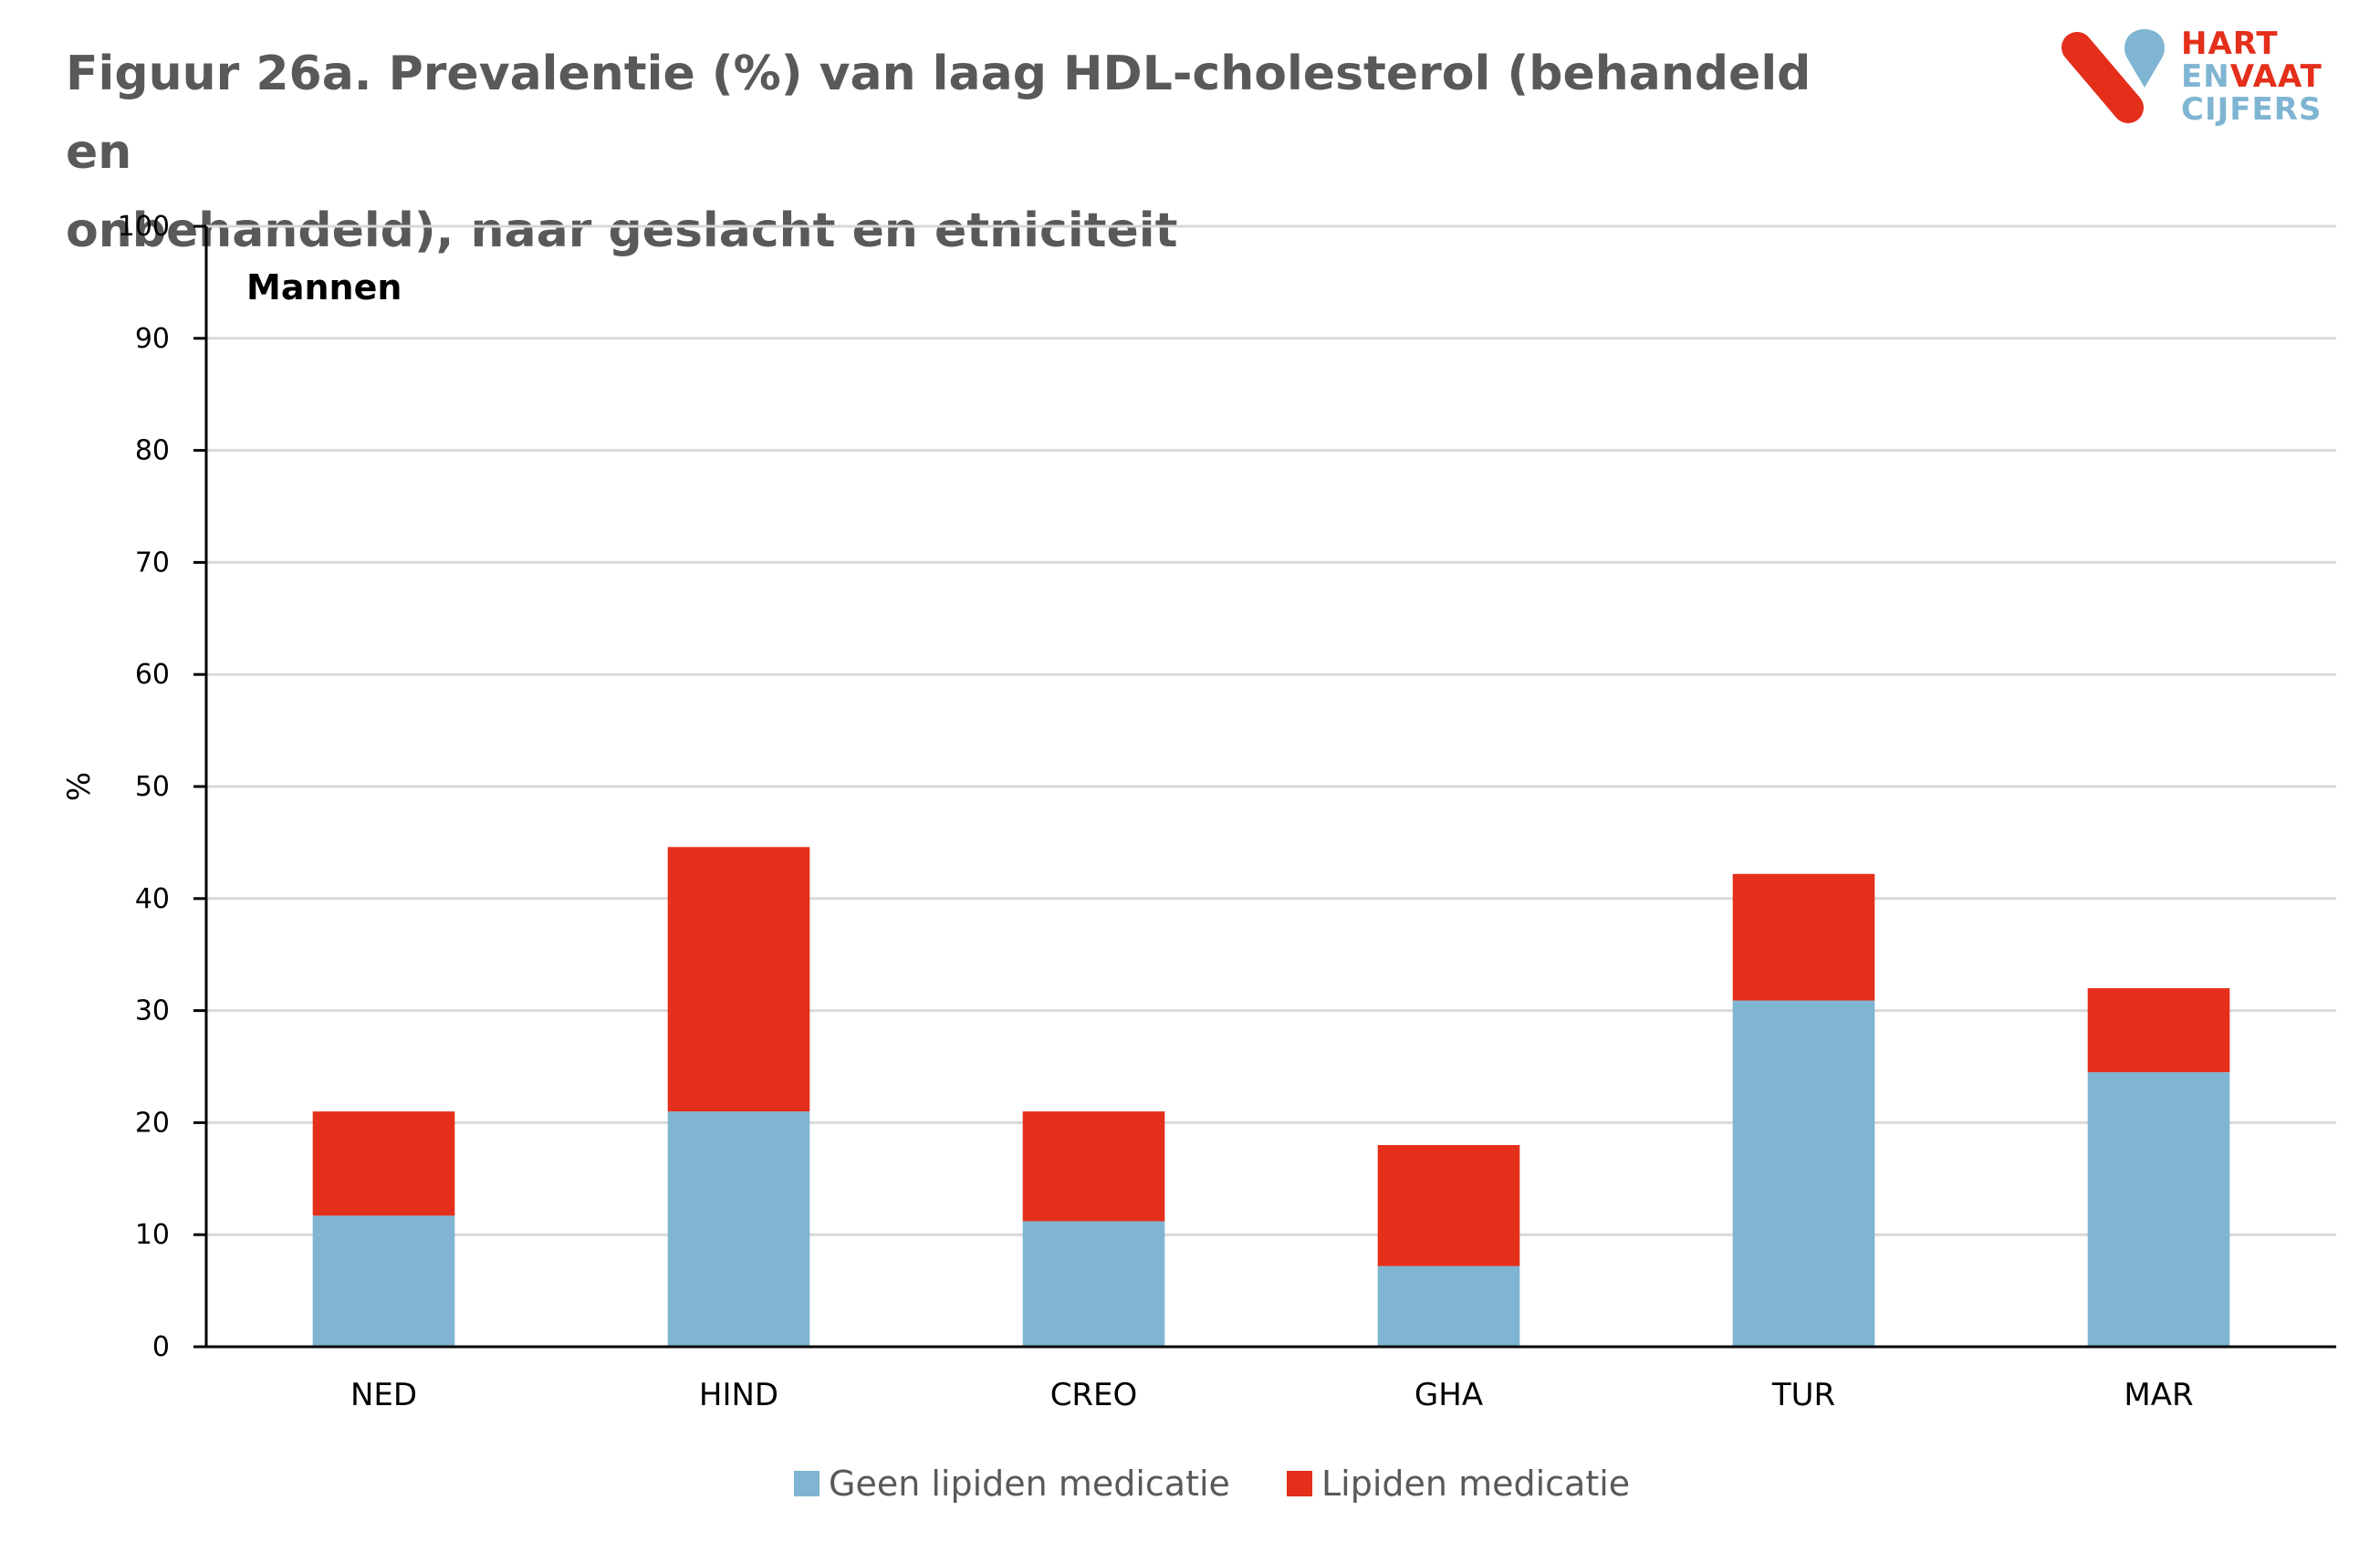 The image size is (2380, 1542). What do you see at coordinates (1272, 1395) in the screenshot?
I see `x-tick-labels: NED HIND CREO GHA TUR MAR` at bounding box center [1272, 1395].